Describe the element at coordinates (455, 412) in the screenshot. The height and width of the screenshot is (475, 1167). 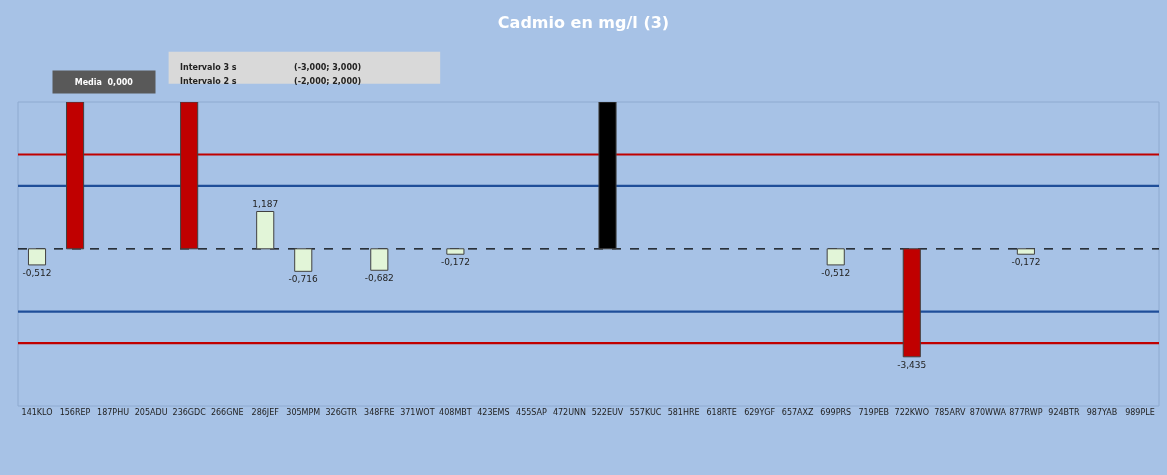
I see `x-tick-label: 408MBT` at that location.